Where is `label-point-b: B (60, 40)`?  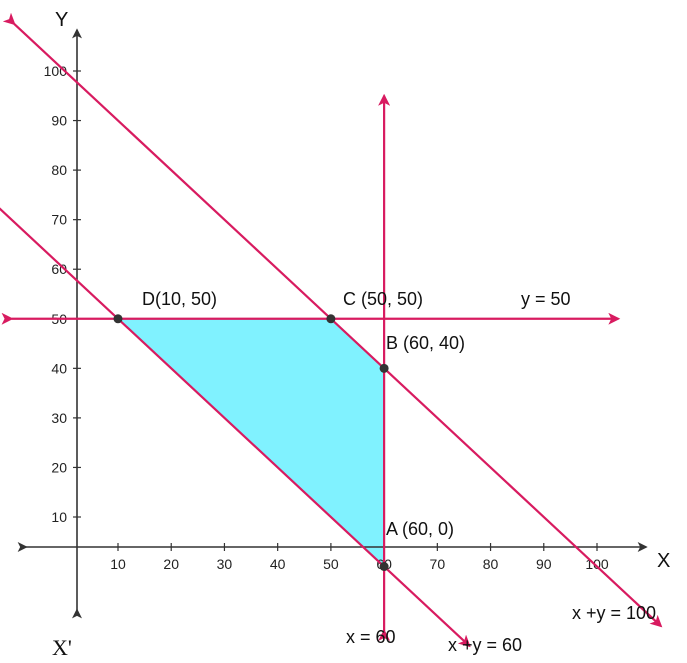 label-point-b: B (60, 40) is located at coordinates (425, 343).